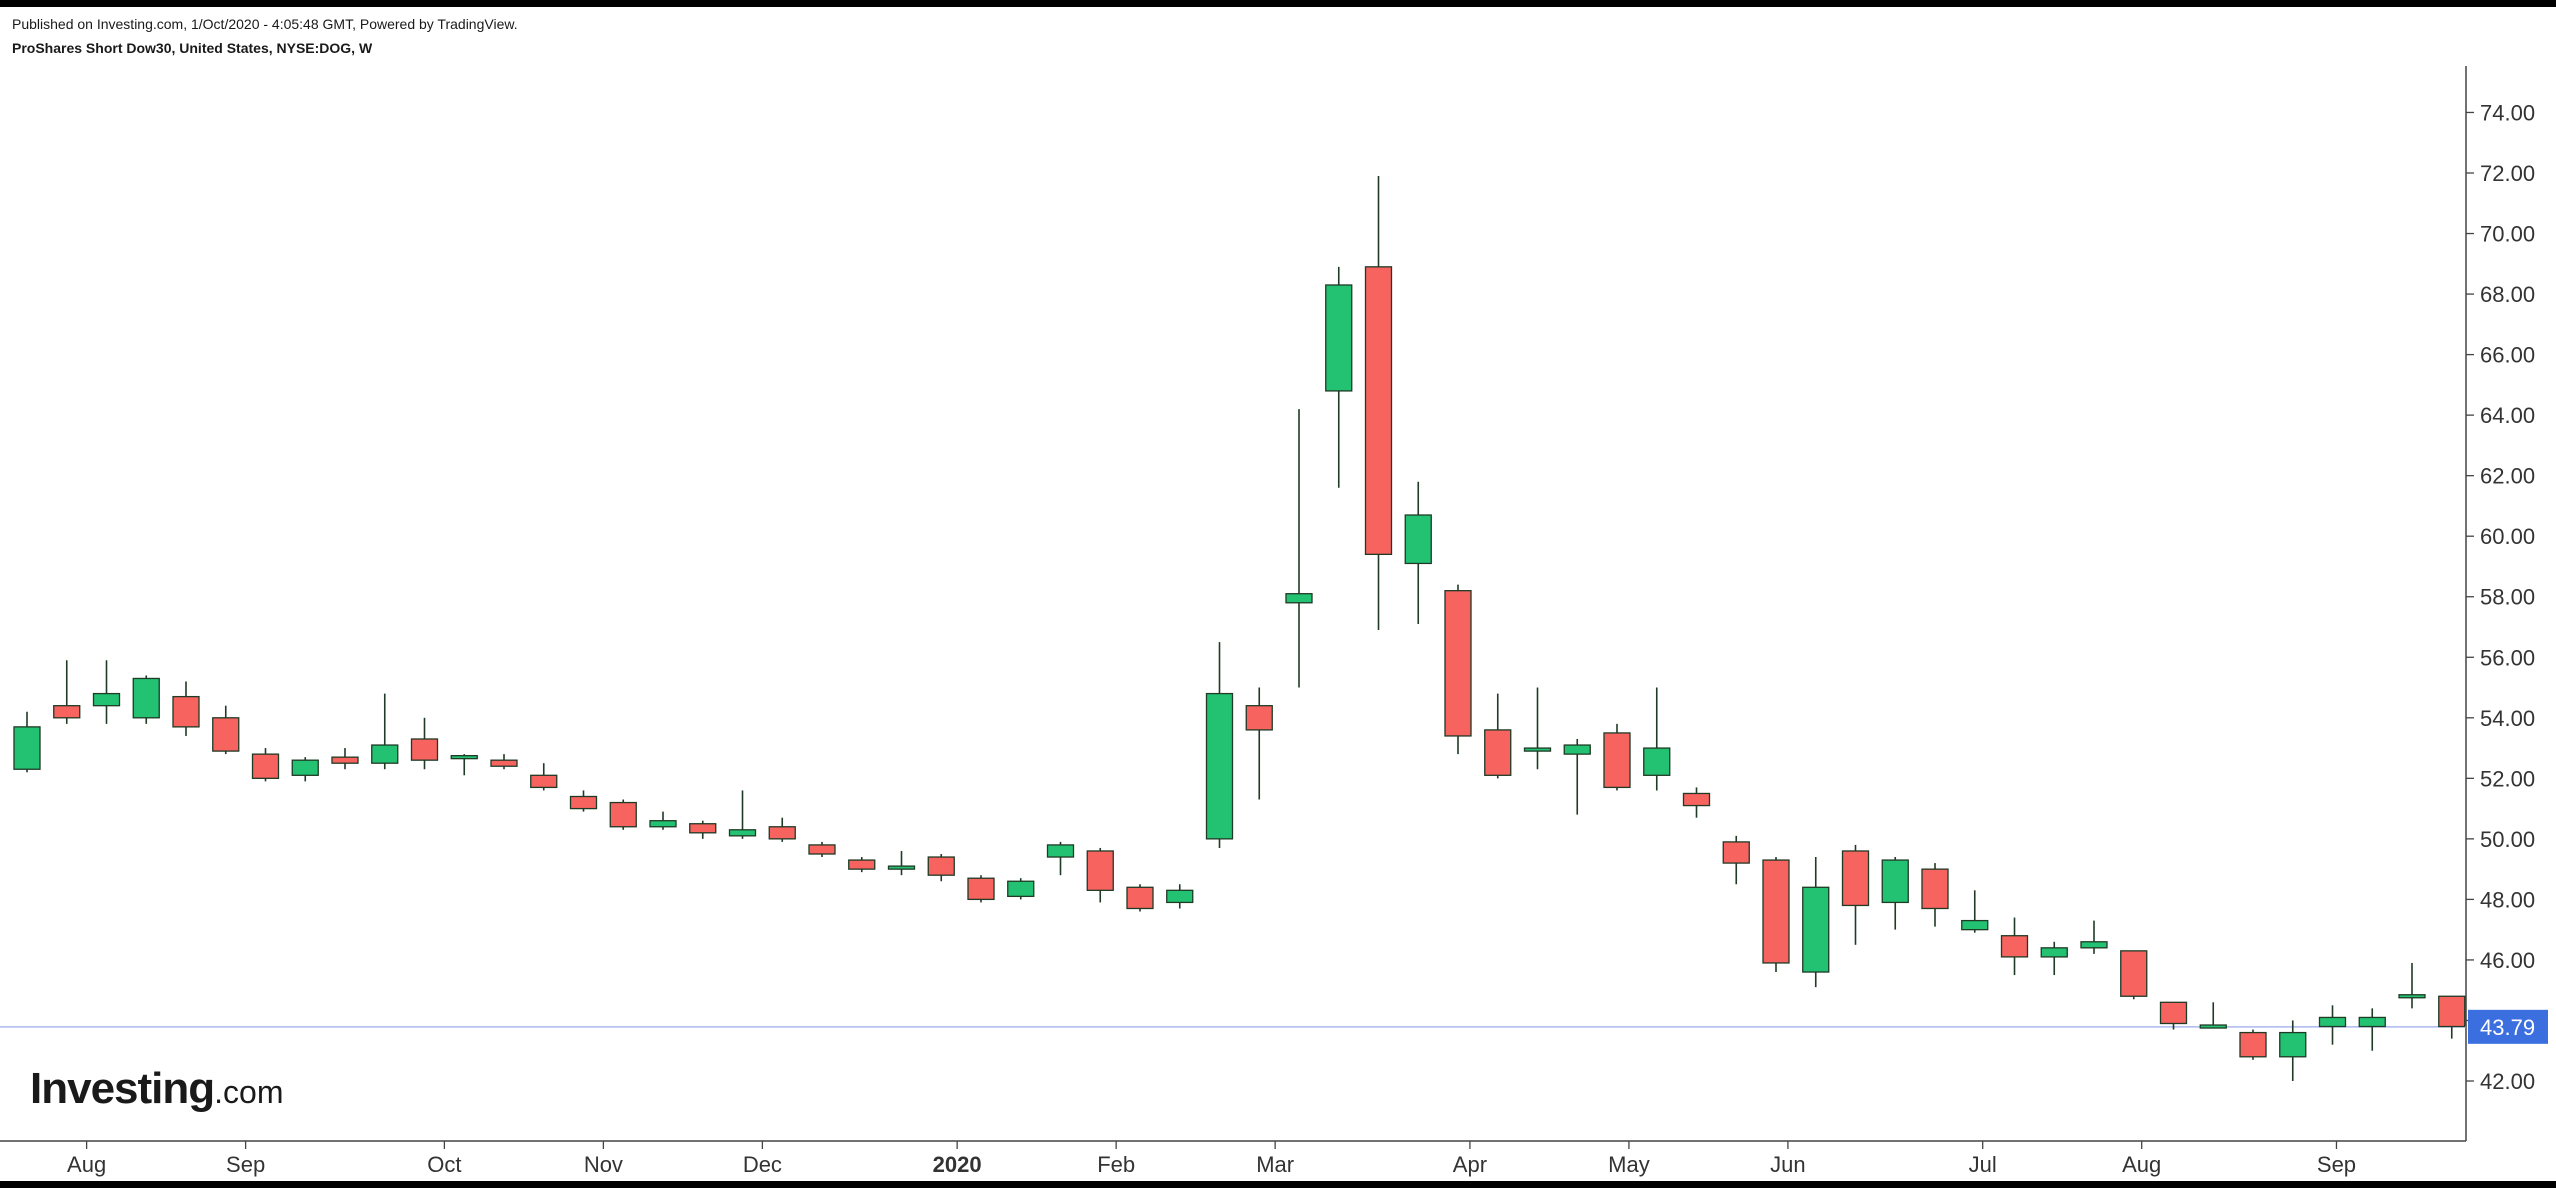 This screenshot has height=1188, width=2556. Describe the element at coordinates (1983, 1164) in the screenshot. I see `x-tick-label: Jul` at that location.